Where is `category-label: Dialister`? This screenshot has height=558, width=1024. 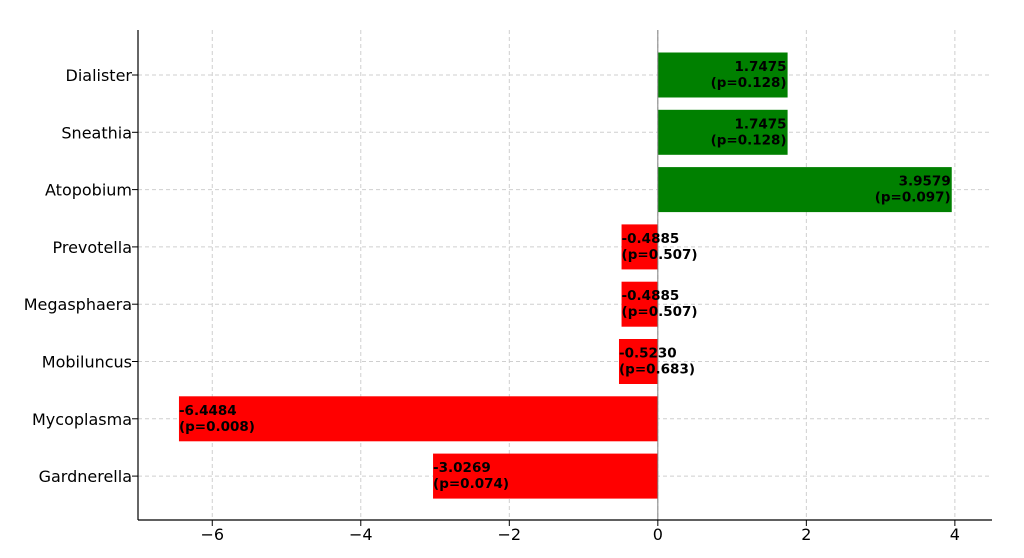
category-label: Dialister is located at coordinates (99, 75).